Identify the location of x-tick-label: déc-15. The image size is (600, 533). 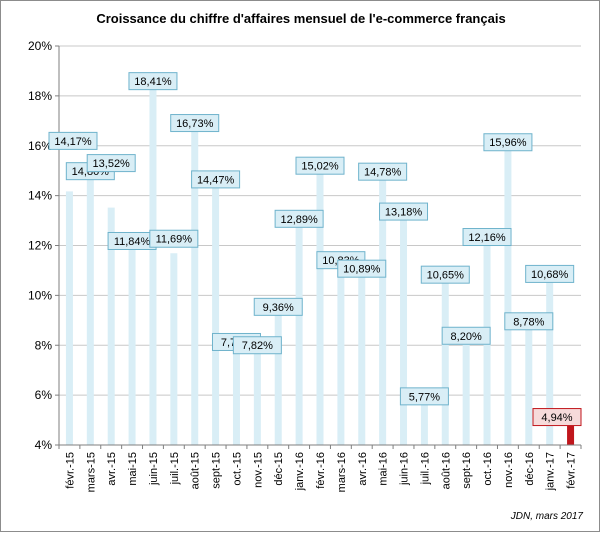
(279, 469).